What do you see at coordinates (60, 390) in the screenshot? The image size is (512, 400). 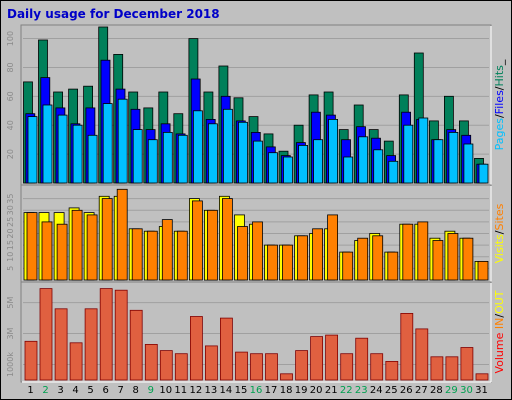 I see `day-label: 3` at bounding box center [60, 390].